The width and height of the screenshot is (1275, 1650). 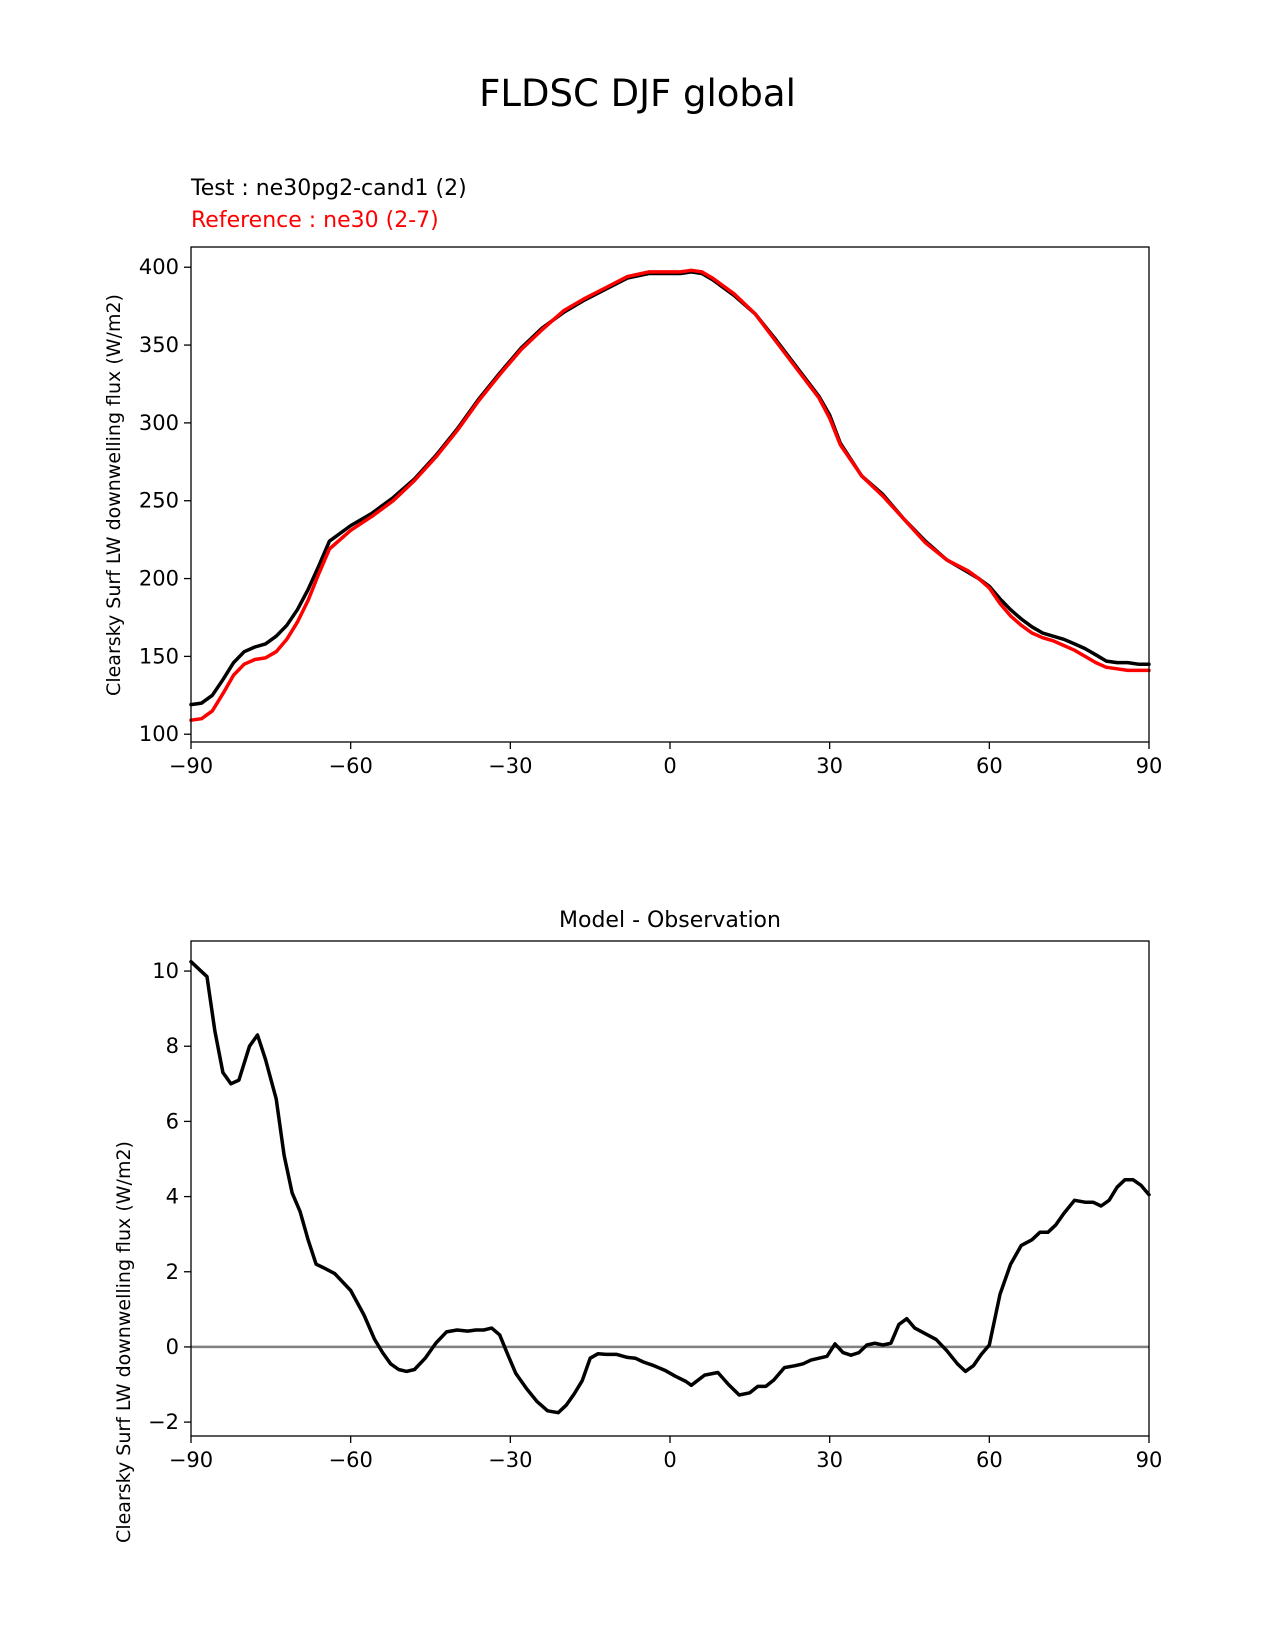 What do you see at coordinates (172, 1046) in the screenshot?
I see `bottom-chart-y-tick-label: 8` at bounding box center [172, 1046].